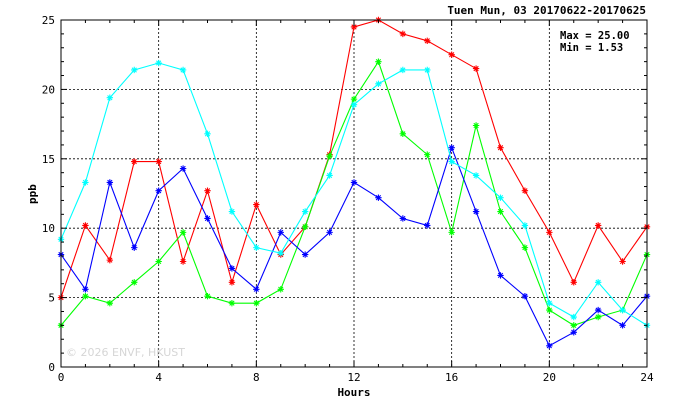  I want to click on y-tick-label: 5, so click(51, 298).